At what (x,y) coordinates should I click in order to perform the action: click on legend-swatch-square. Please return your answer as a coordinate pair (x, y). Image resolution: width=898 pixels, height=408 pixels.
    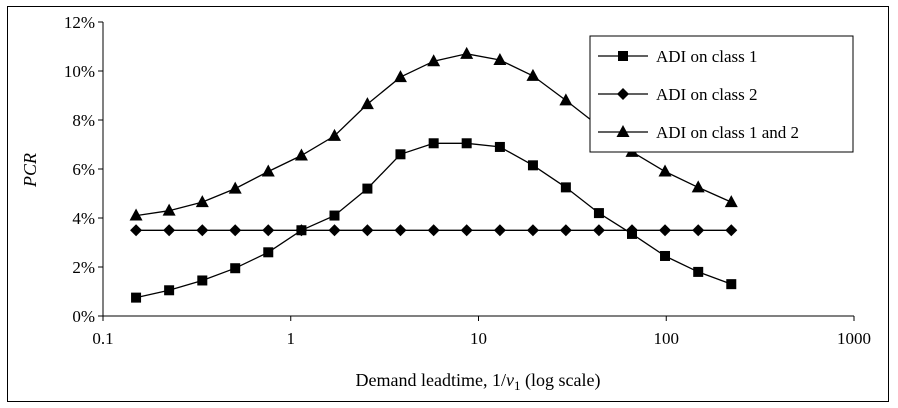
    Looking at the image, I should click on (623, 56).